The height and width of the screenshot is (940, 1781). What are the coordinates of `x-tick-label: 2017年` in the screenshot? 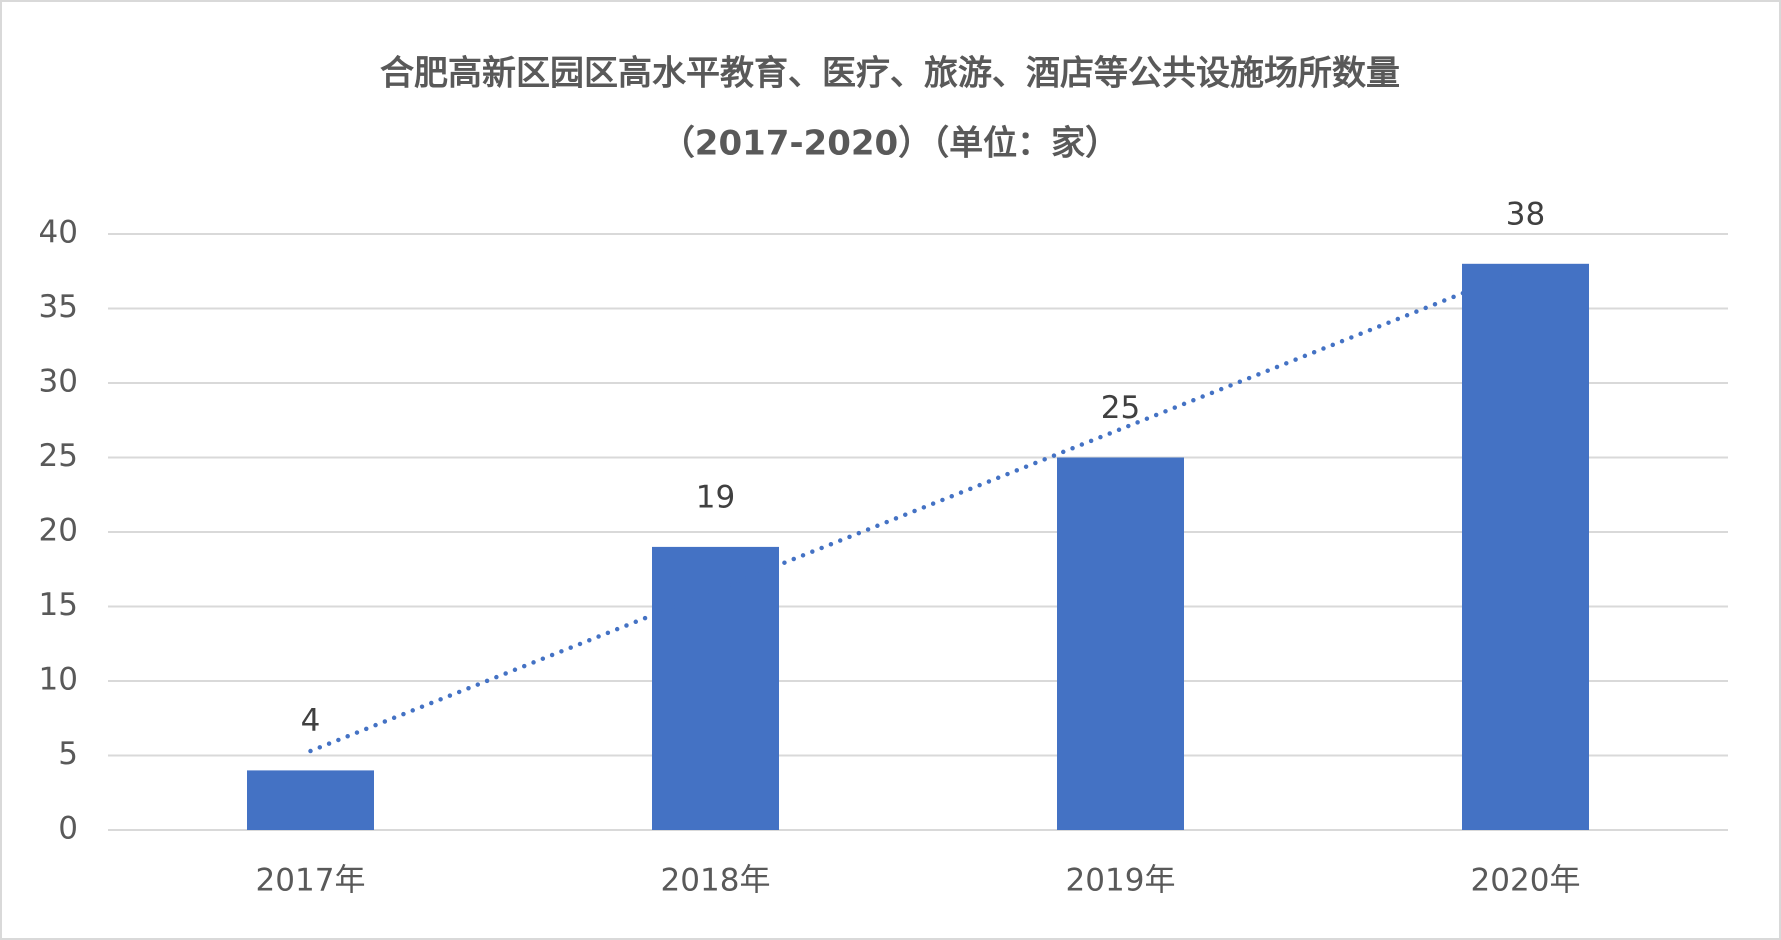 It's located at (311, 881).